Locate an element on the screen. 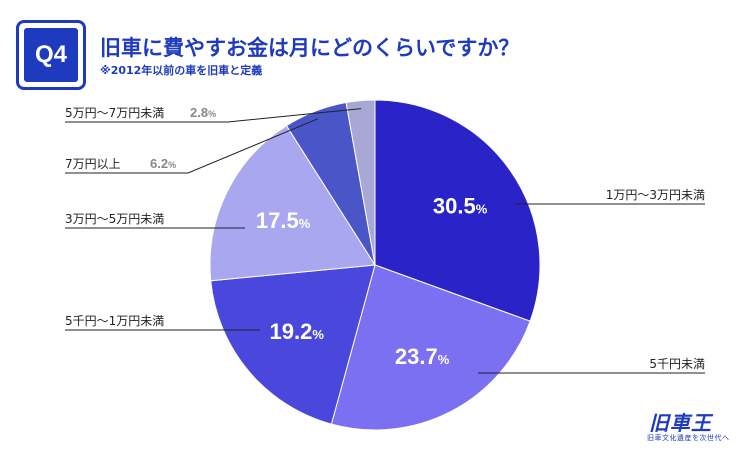  chart-title: 旧車に費やすお金は月にどのくらいですか？ is located at coordinates (310, 48).